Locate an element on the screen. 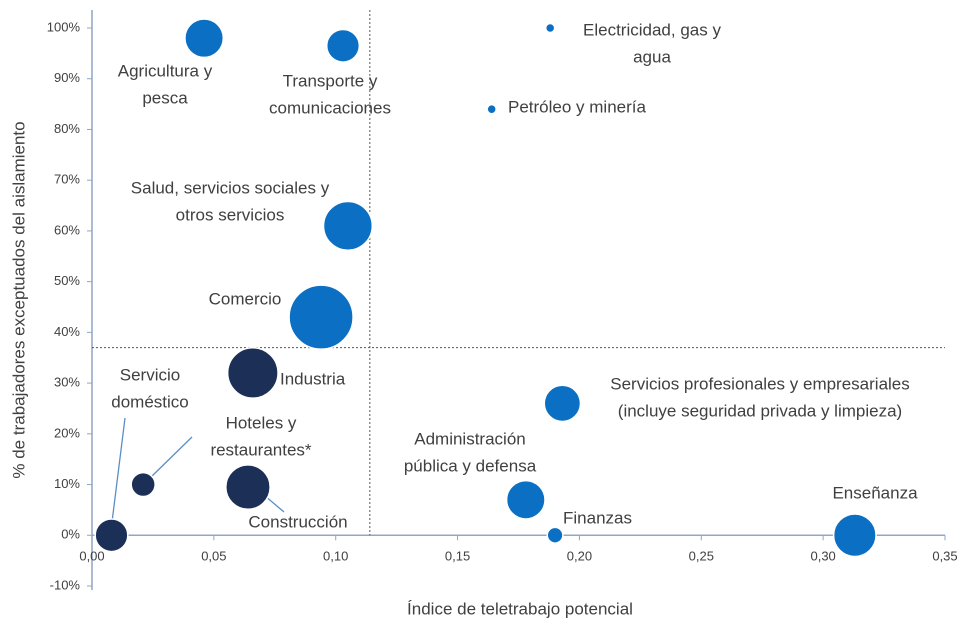  x-tick-label: 0,25 is located at coordinates (701, 556).